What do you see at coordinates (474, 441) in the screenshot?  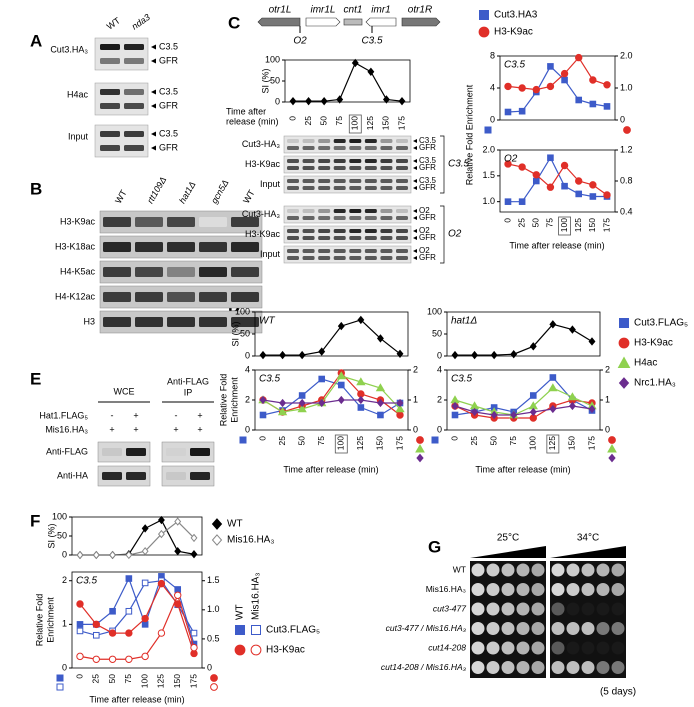 I see `x-tick-label: 25` at bounding box center [474, 441].